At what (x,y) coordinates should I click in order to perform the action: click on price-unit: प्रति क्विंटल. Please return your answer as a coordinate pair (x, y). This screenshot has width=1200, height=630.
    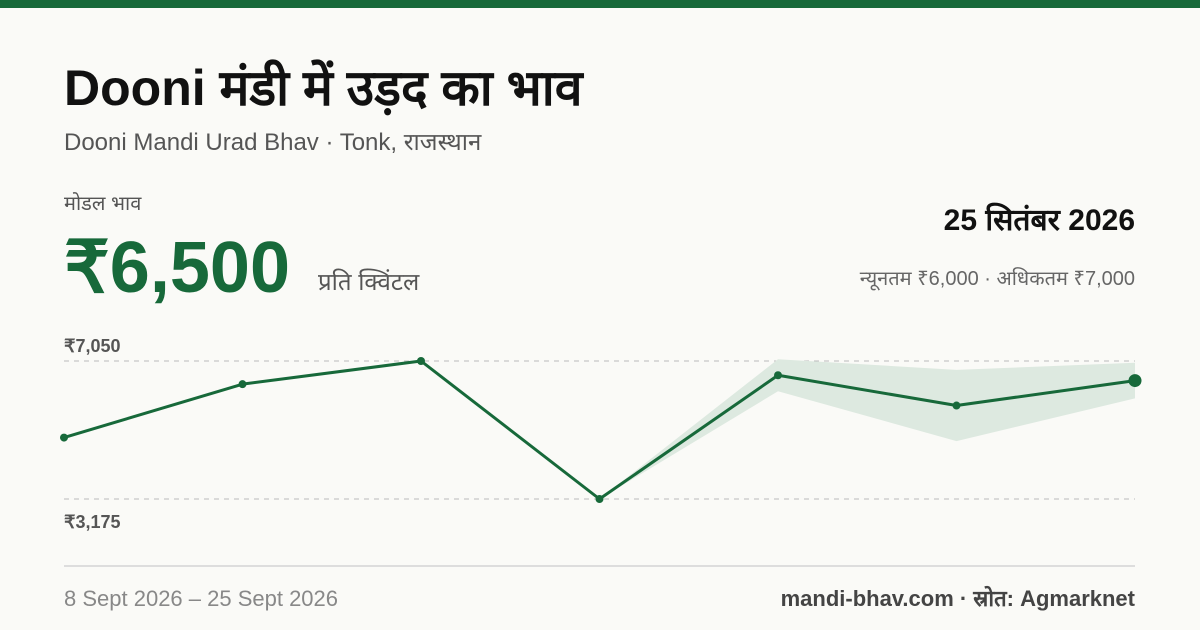
    Looking at the image, I should click on (369, 282).